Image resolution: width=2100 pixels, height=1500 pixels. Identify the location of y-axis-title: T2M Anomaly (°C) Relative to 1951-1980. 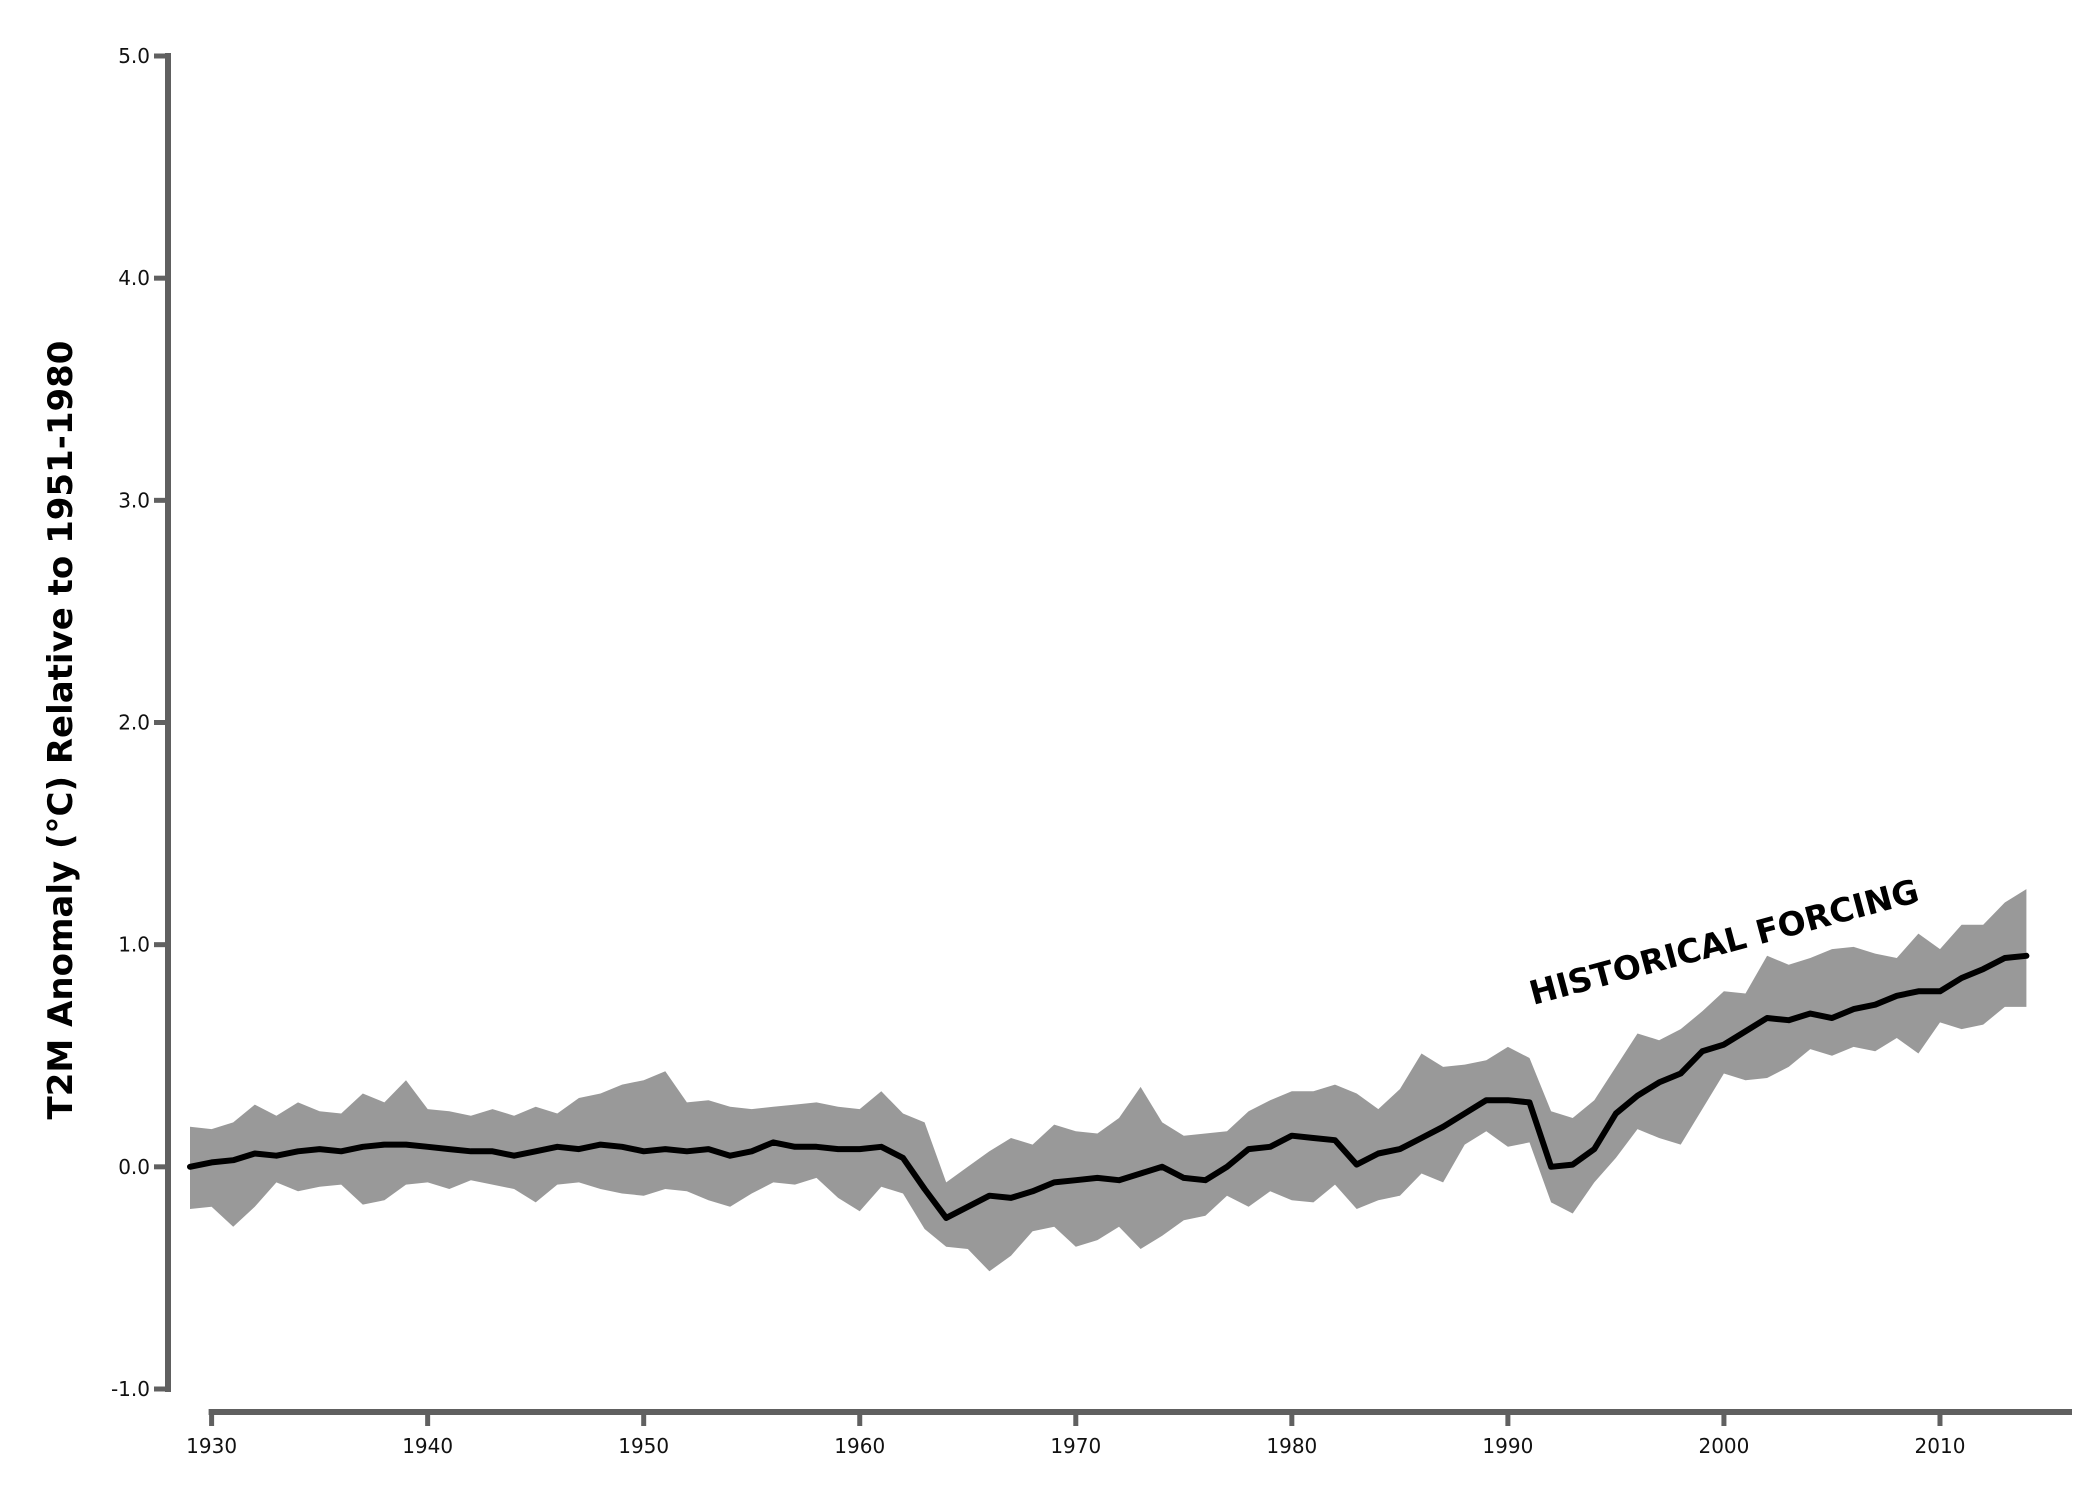
(61, 730).